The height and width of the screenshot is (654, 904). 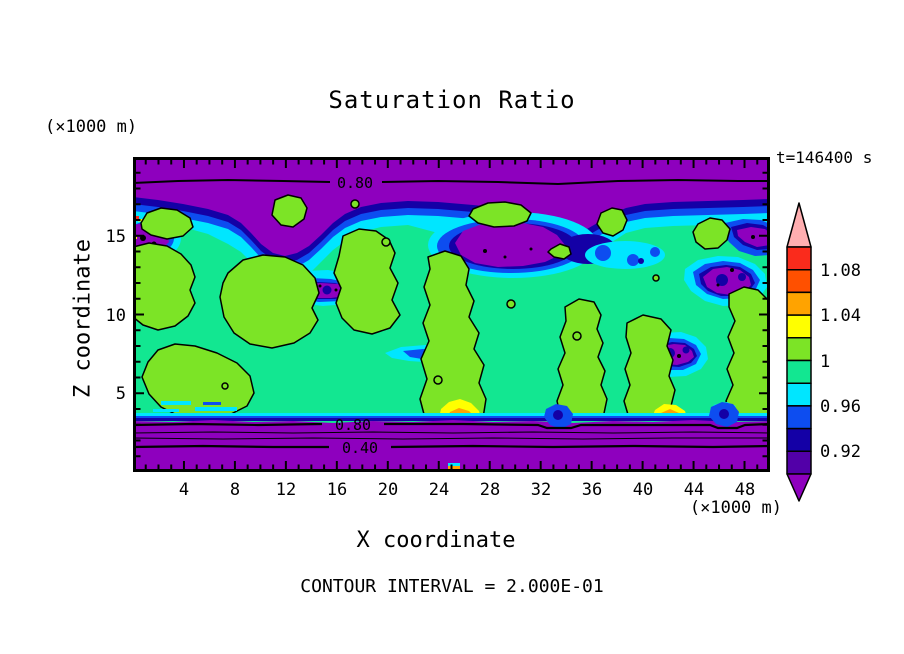 I want to click on colorbar, so click(x=799, y=352).